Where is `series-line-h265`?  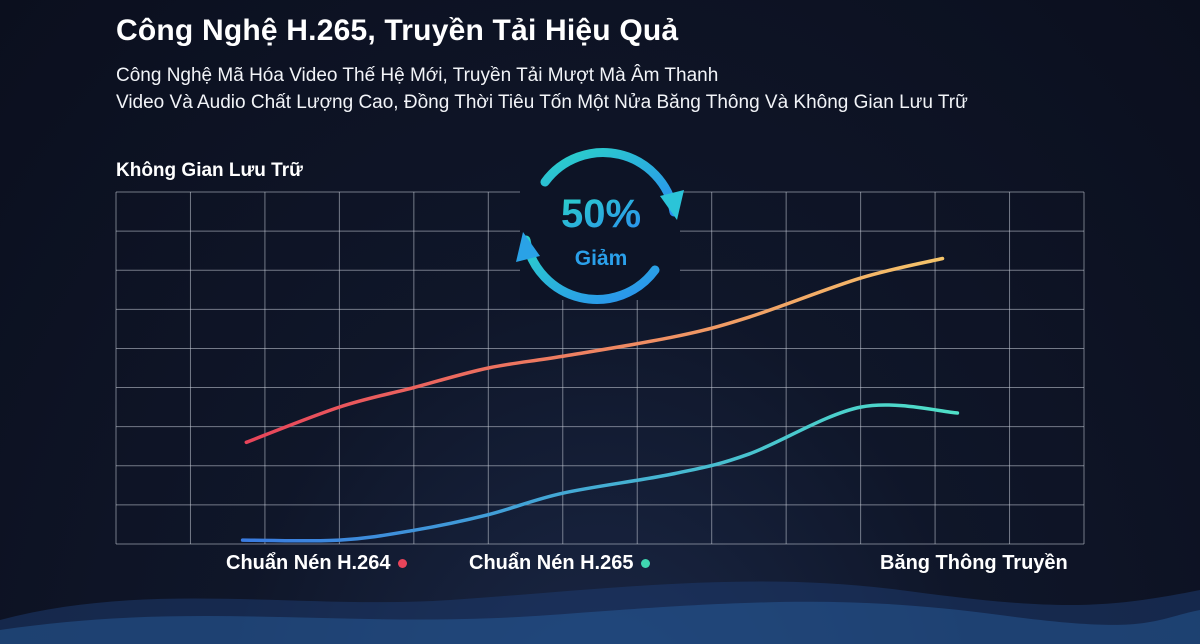
series-line-h265 is located at coordinates (600, 473).